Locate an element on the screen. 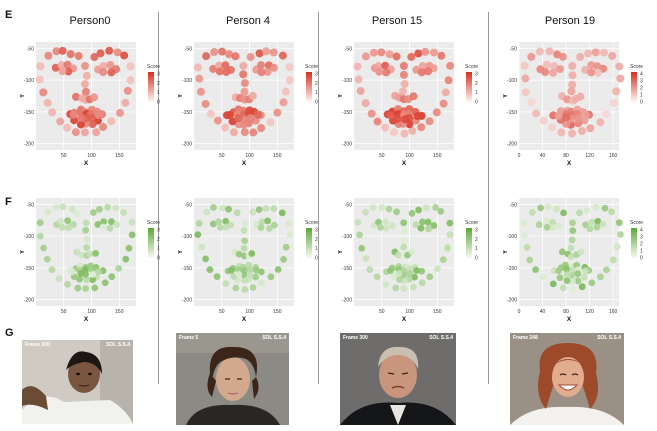 The height and width of the screenshot is (431, 657). legend-tick-label: 4 is located at coordinates (641, 231).